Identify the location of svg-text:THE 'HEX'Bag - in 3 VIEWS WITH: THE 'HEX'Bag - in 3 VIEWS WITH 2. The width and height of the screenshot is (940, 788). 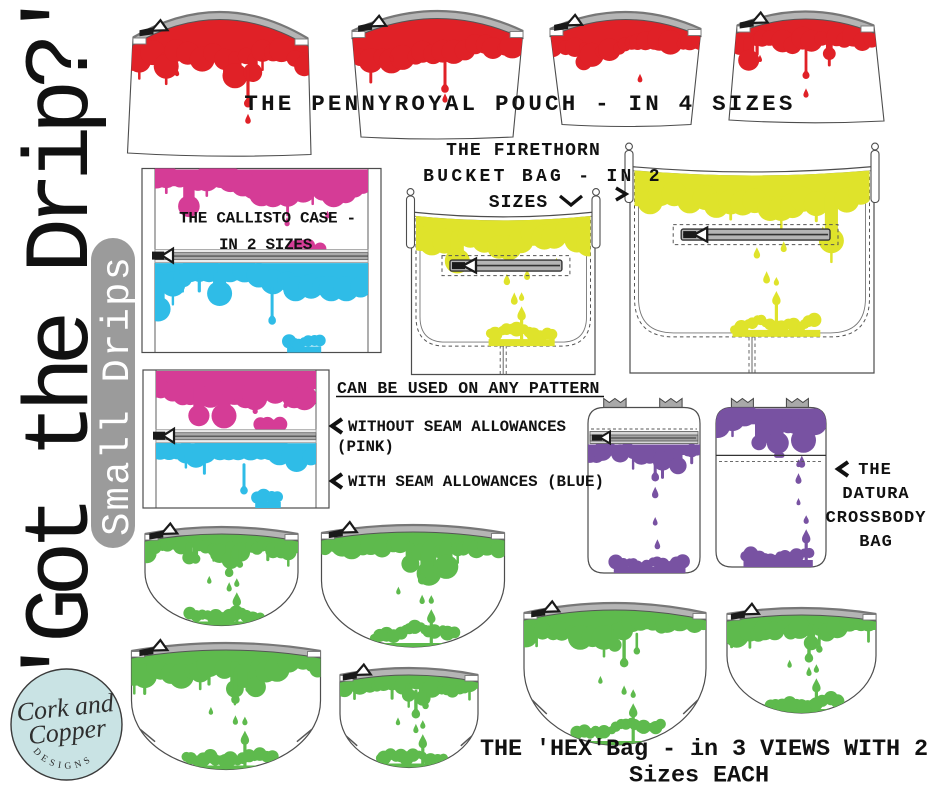
(704, 749).